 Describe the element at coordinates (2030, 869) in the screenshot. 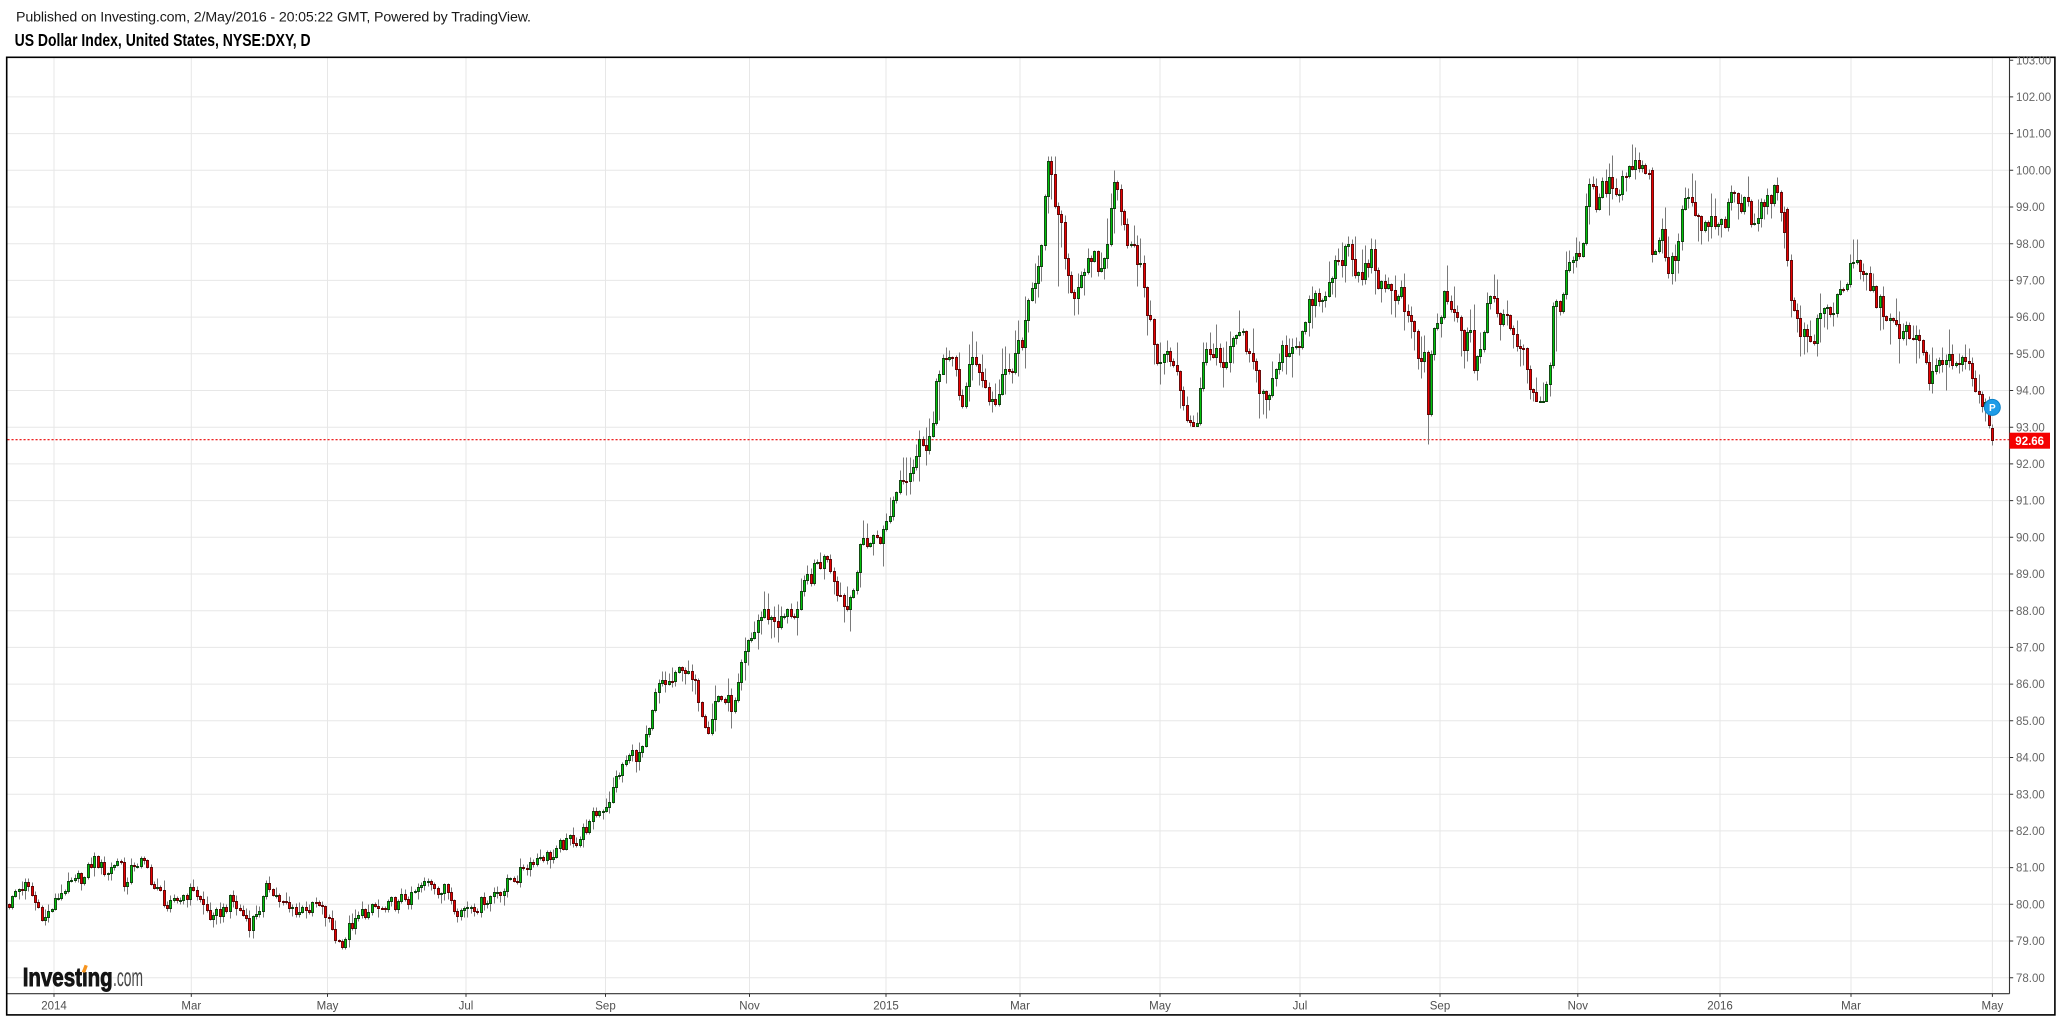

I see `svg-text: 81.00` at that location.